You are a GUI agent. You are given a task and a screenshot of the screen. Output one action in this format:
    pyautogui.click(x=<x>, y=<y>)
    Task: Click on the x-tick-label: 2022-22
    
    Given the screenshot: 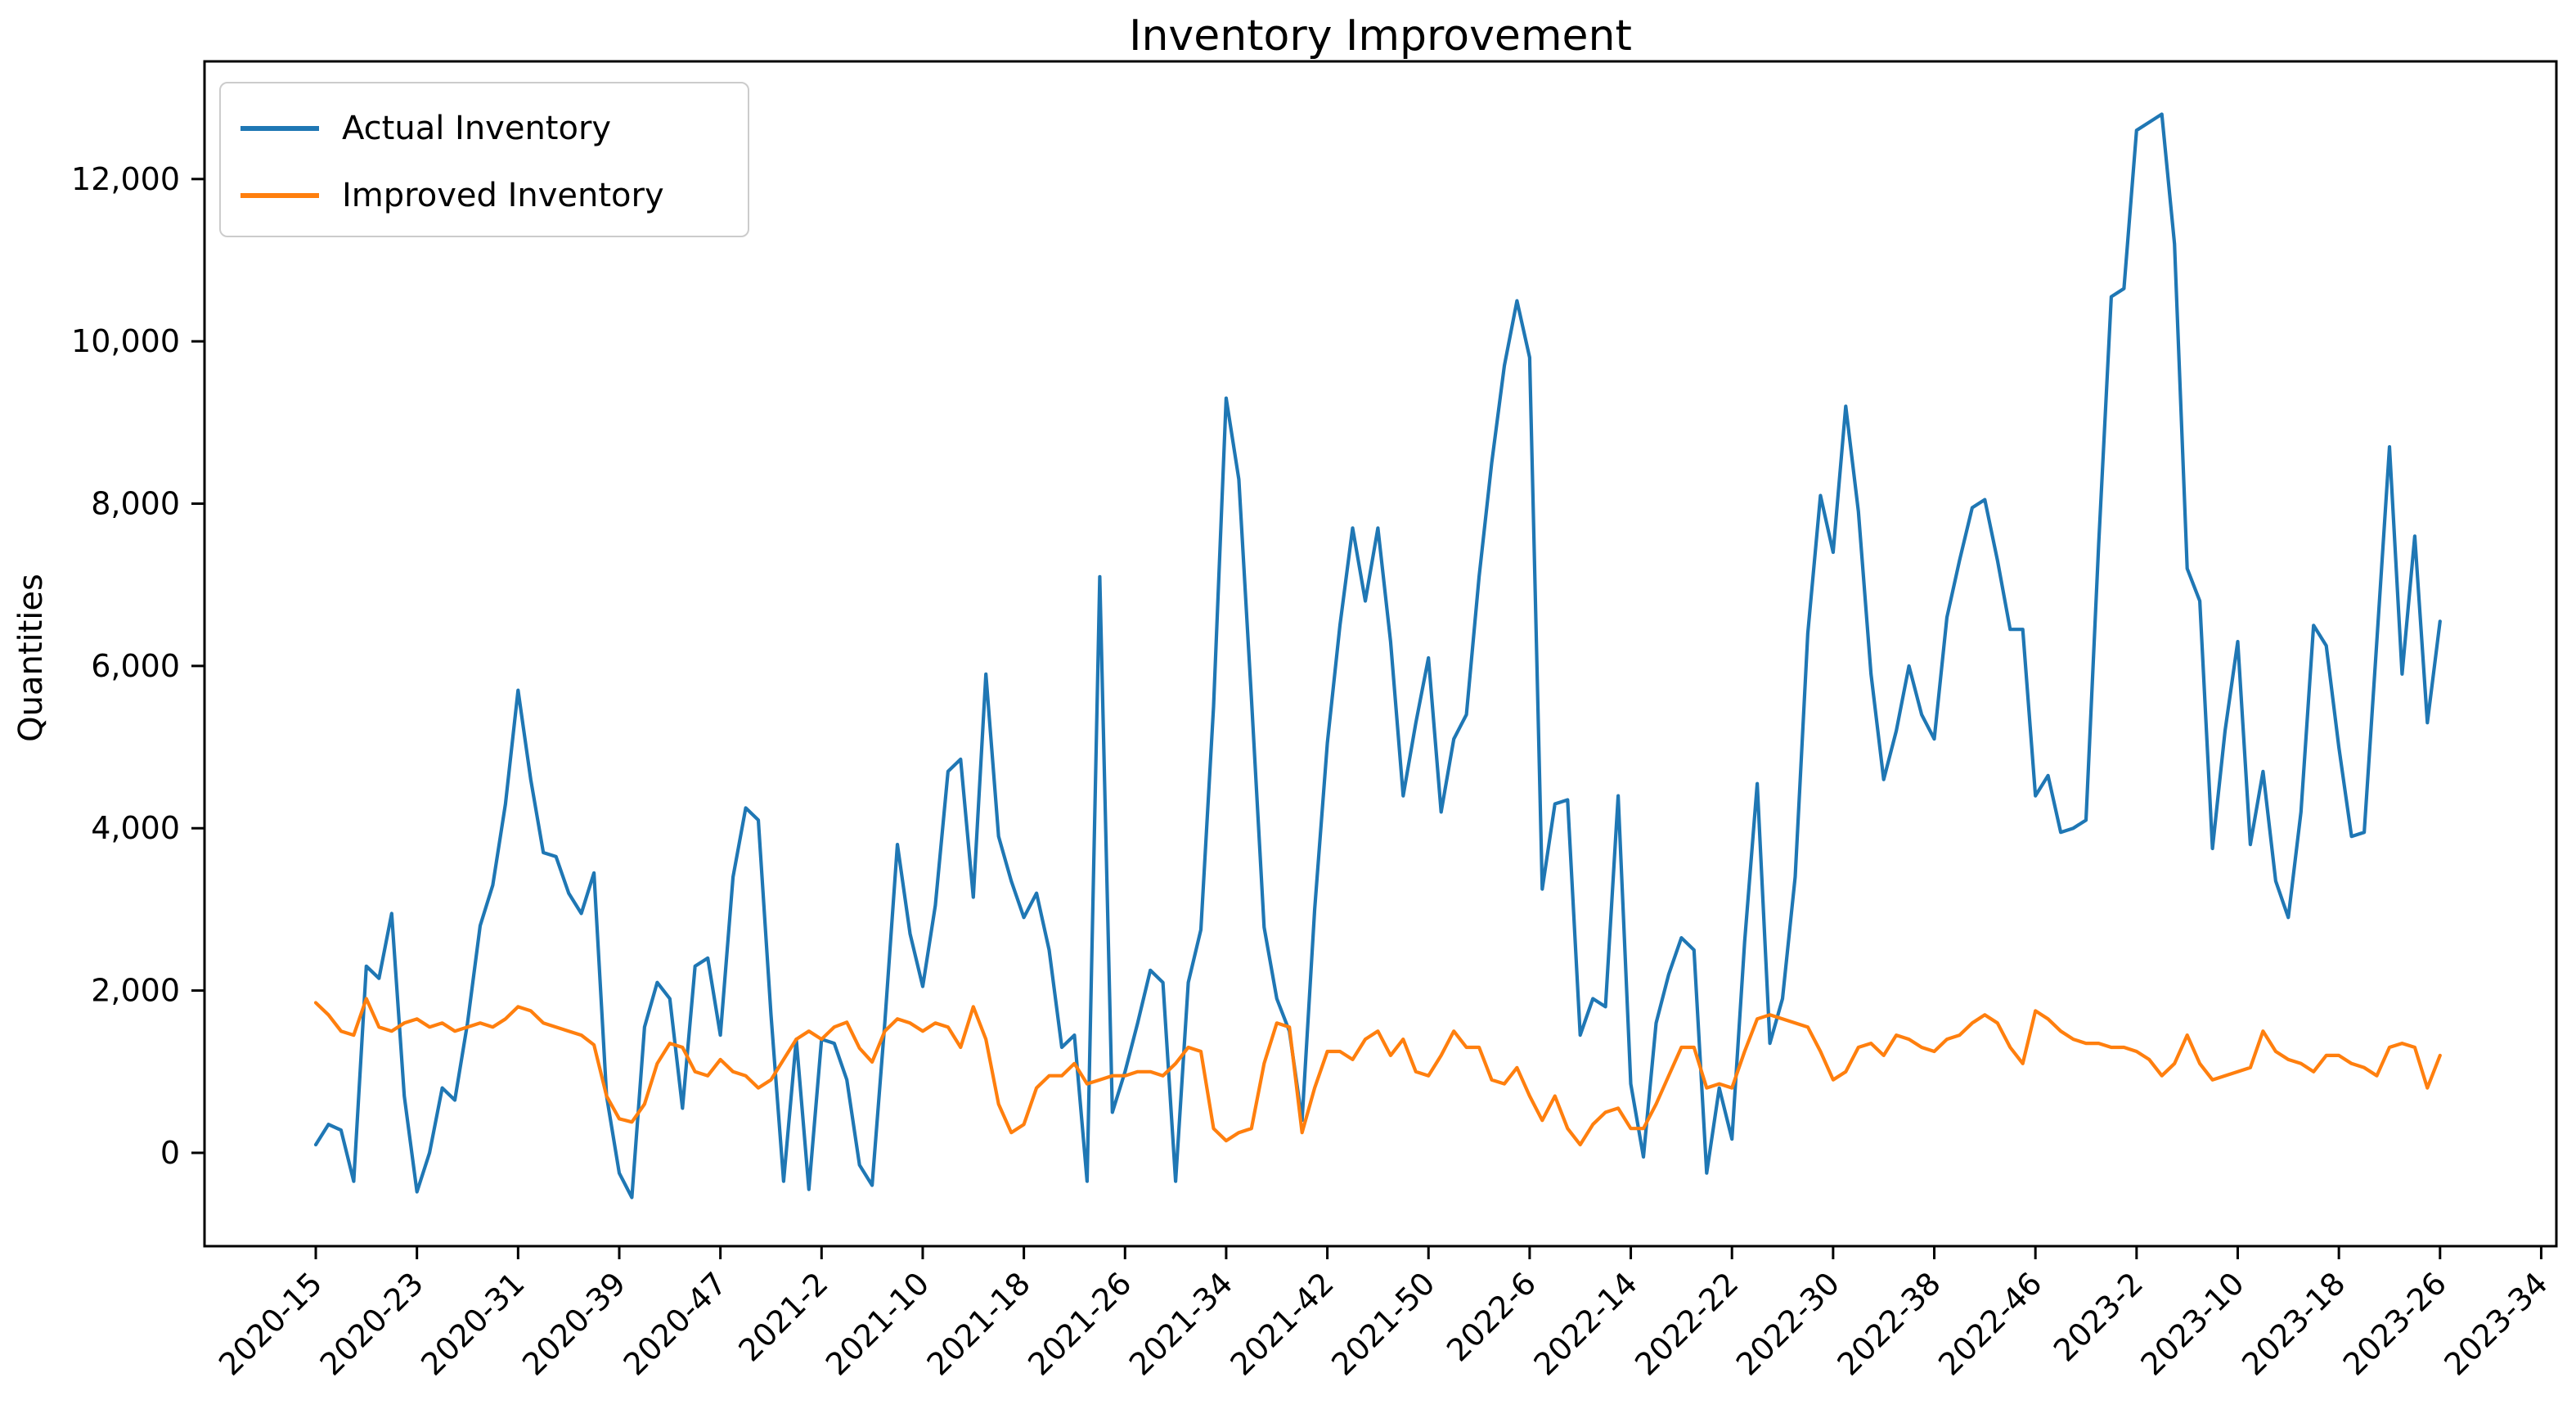 What is the action you would take?
    pyautogui.click(x=1687, y=1323)
    